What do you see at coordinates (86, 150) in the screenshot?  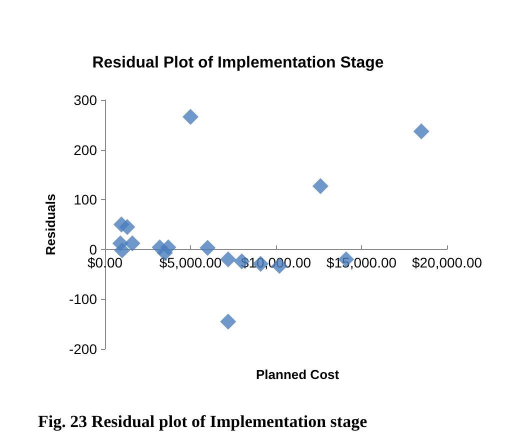 I see `y-tick-label: 200` at bounding box center [86, 150].